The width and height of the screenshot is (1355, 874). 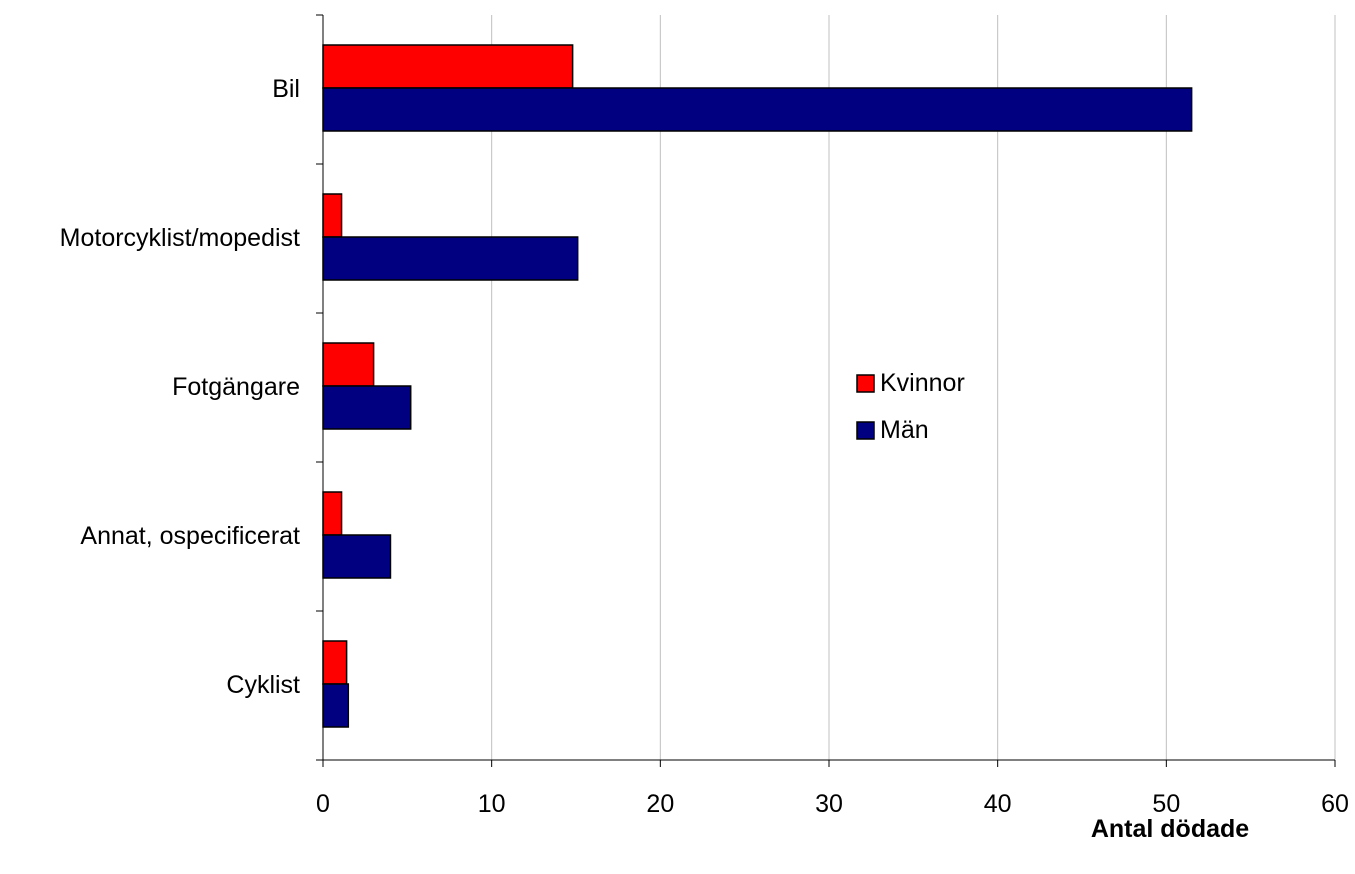 What do you see at coordinates (904, 430) in the screenshot?
I see `legend-label: Män` at bounding box center [904, 430].